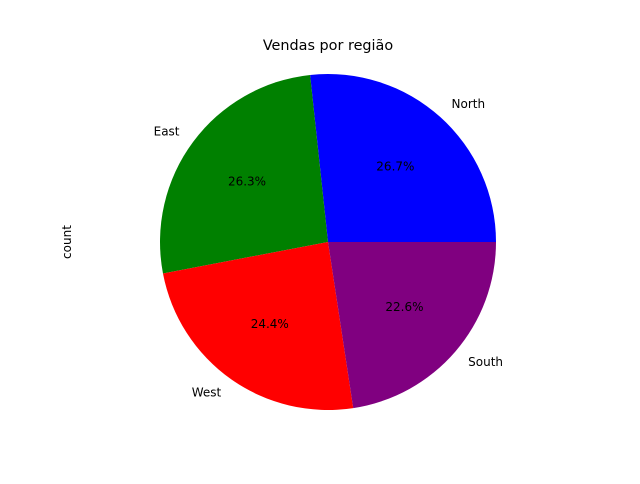 The width and height of the screenshot is (640, 484). What do you see at coordinates (167, 131) in the screenshot?
I see `slice-label-east: East` at bounding box center [167, 131].